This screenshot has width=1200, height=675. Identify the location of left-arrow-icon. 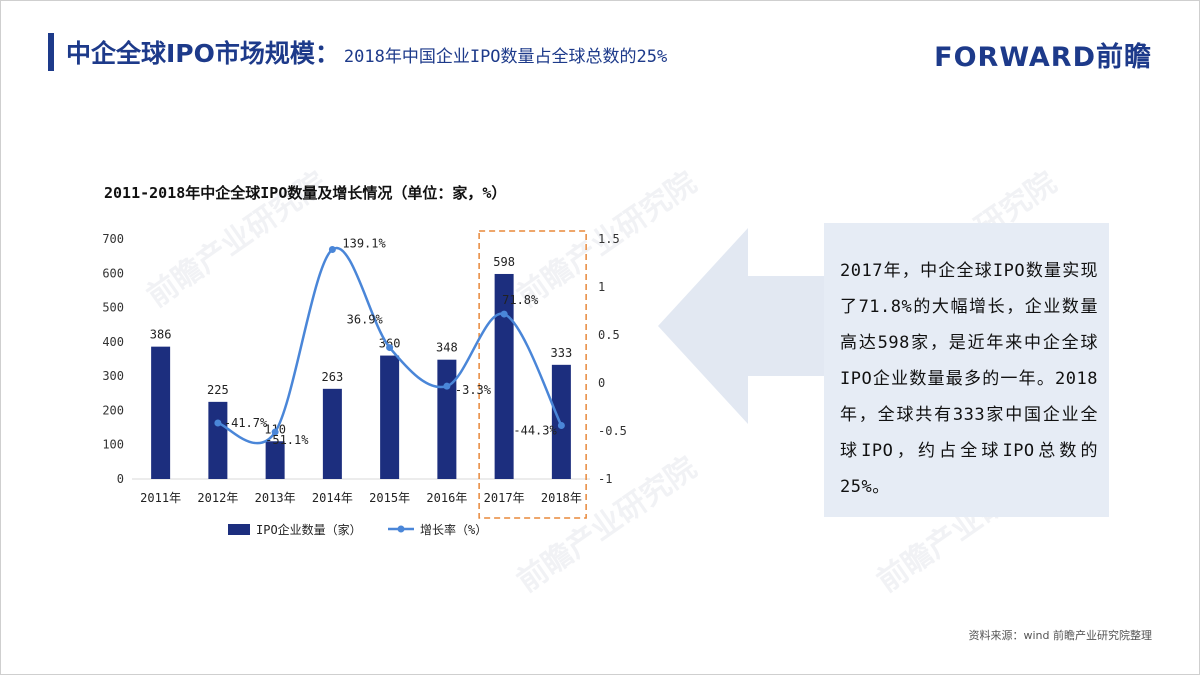
(741, 326).